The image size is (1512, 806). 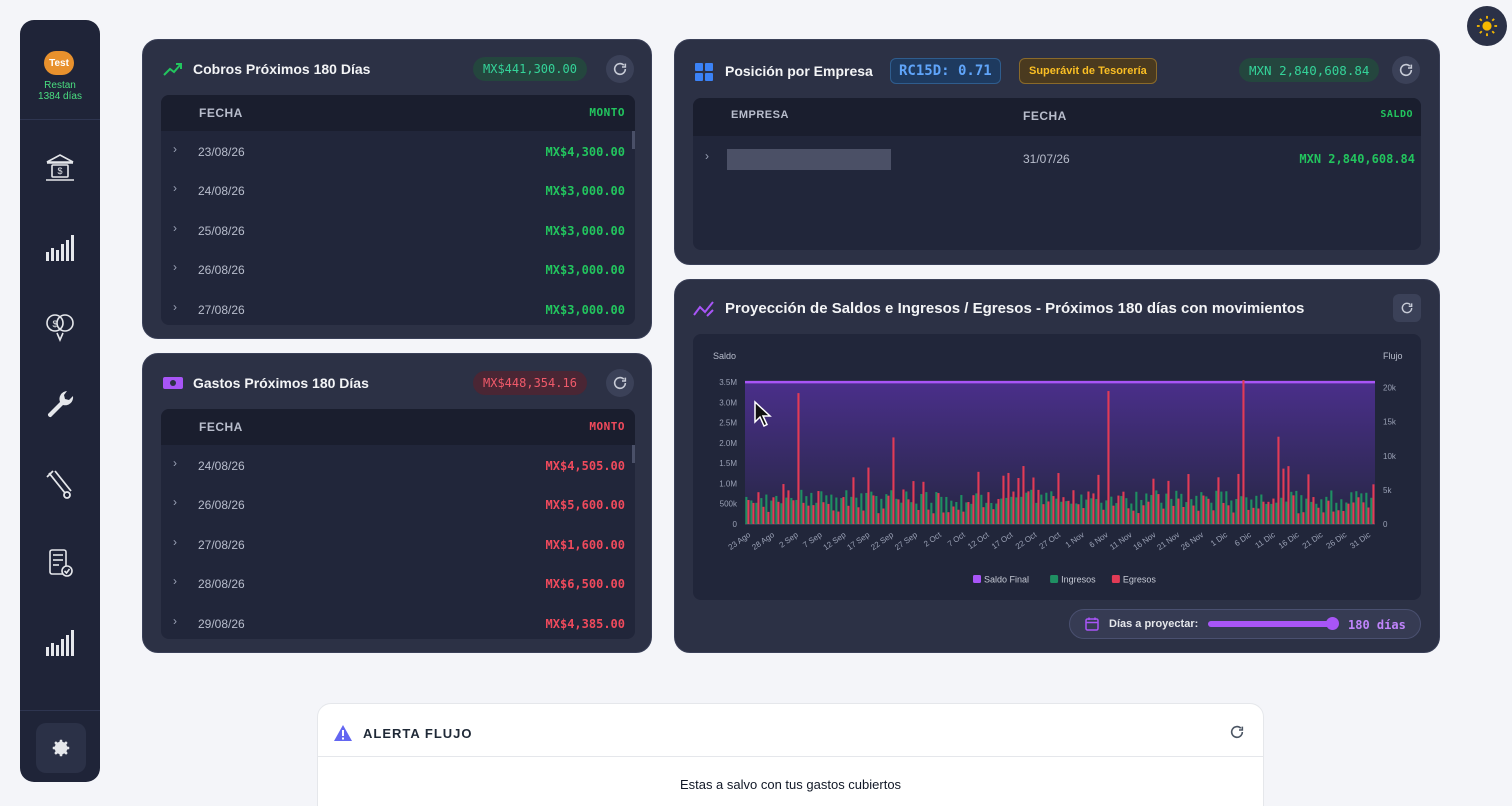 I want to click on refresh-icon, so click(x=620, y=69).